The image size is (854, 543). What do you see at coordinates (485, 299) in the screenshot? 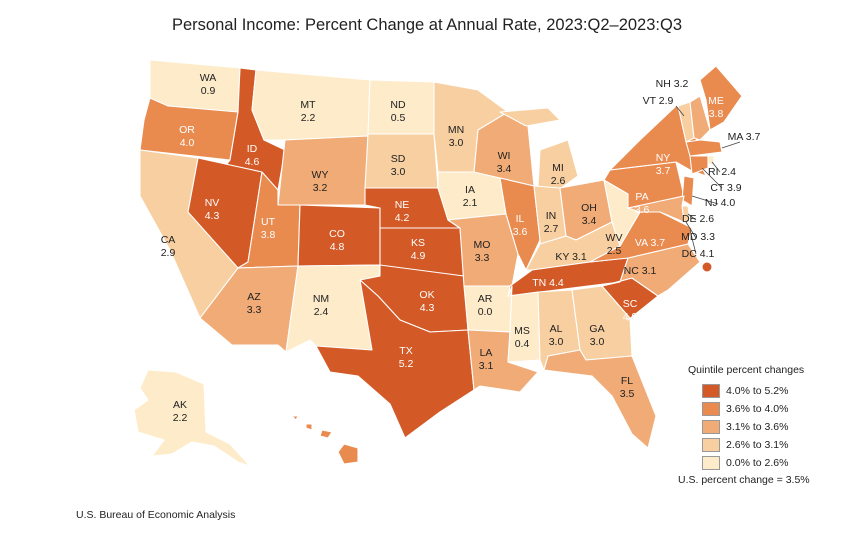
I see `state-label-ar: AR` at bounding box center [485, 299].